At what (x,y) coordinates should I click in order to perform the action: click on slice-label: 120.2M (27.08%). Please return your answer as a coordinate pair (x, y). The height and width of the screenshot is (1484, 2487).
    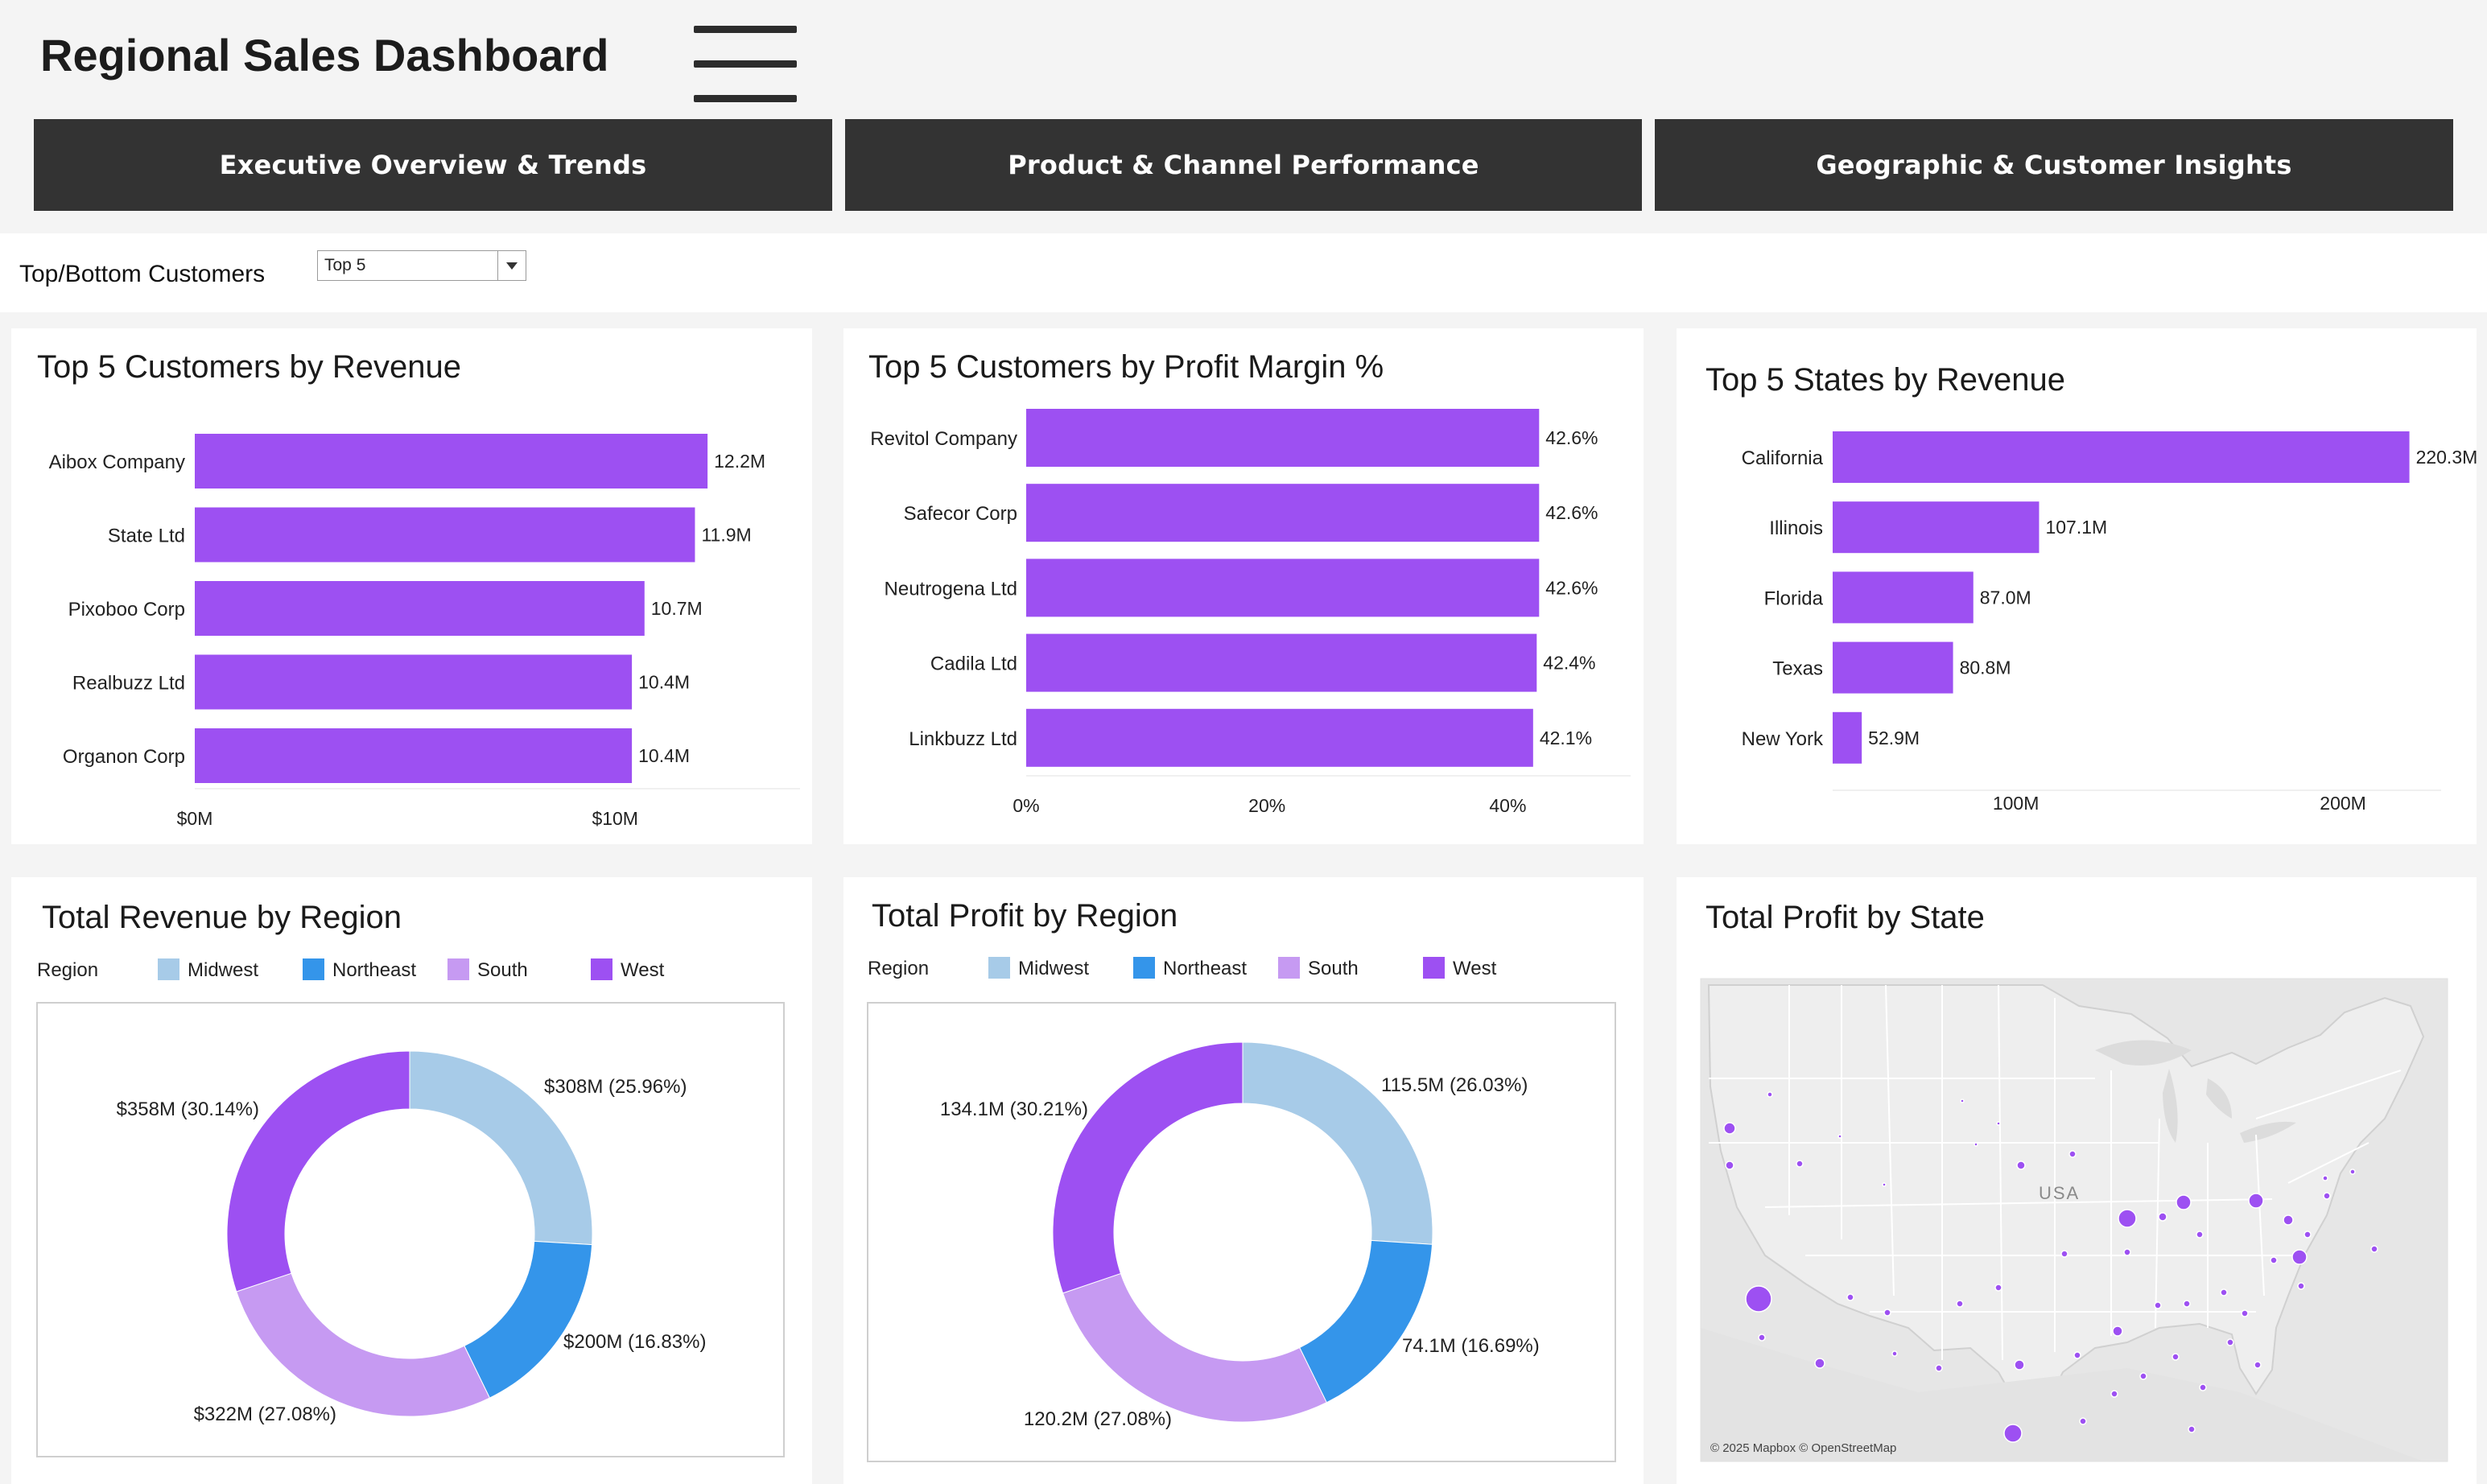
    Looking at the image, I should click on (1098, 1419).